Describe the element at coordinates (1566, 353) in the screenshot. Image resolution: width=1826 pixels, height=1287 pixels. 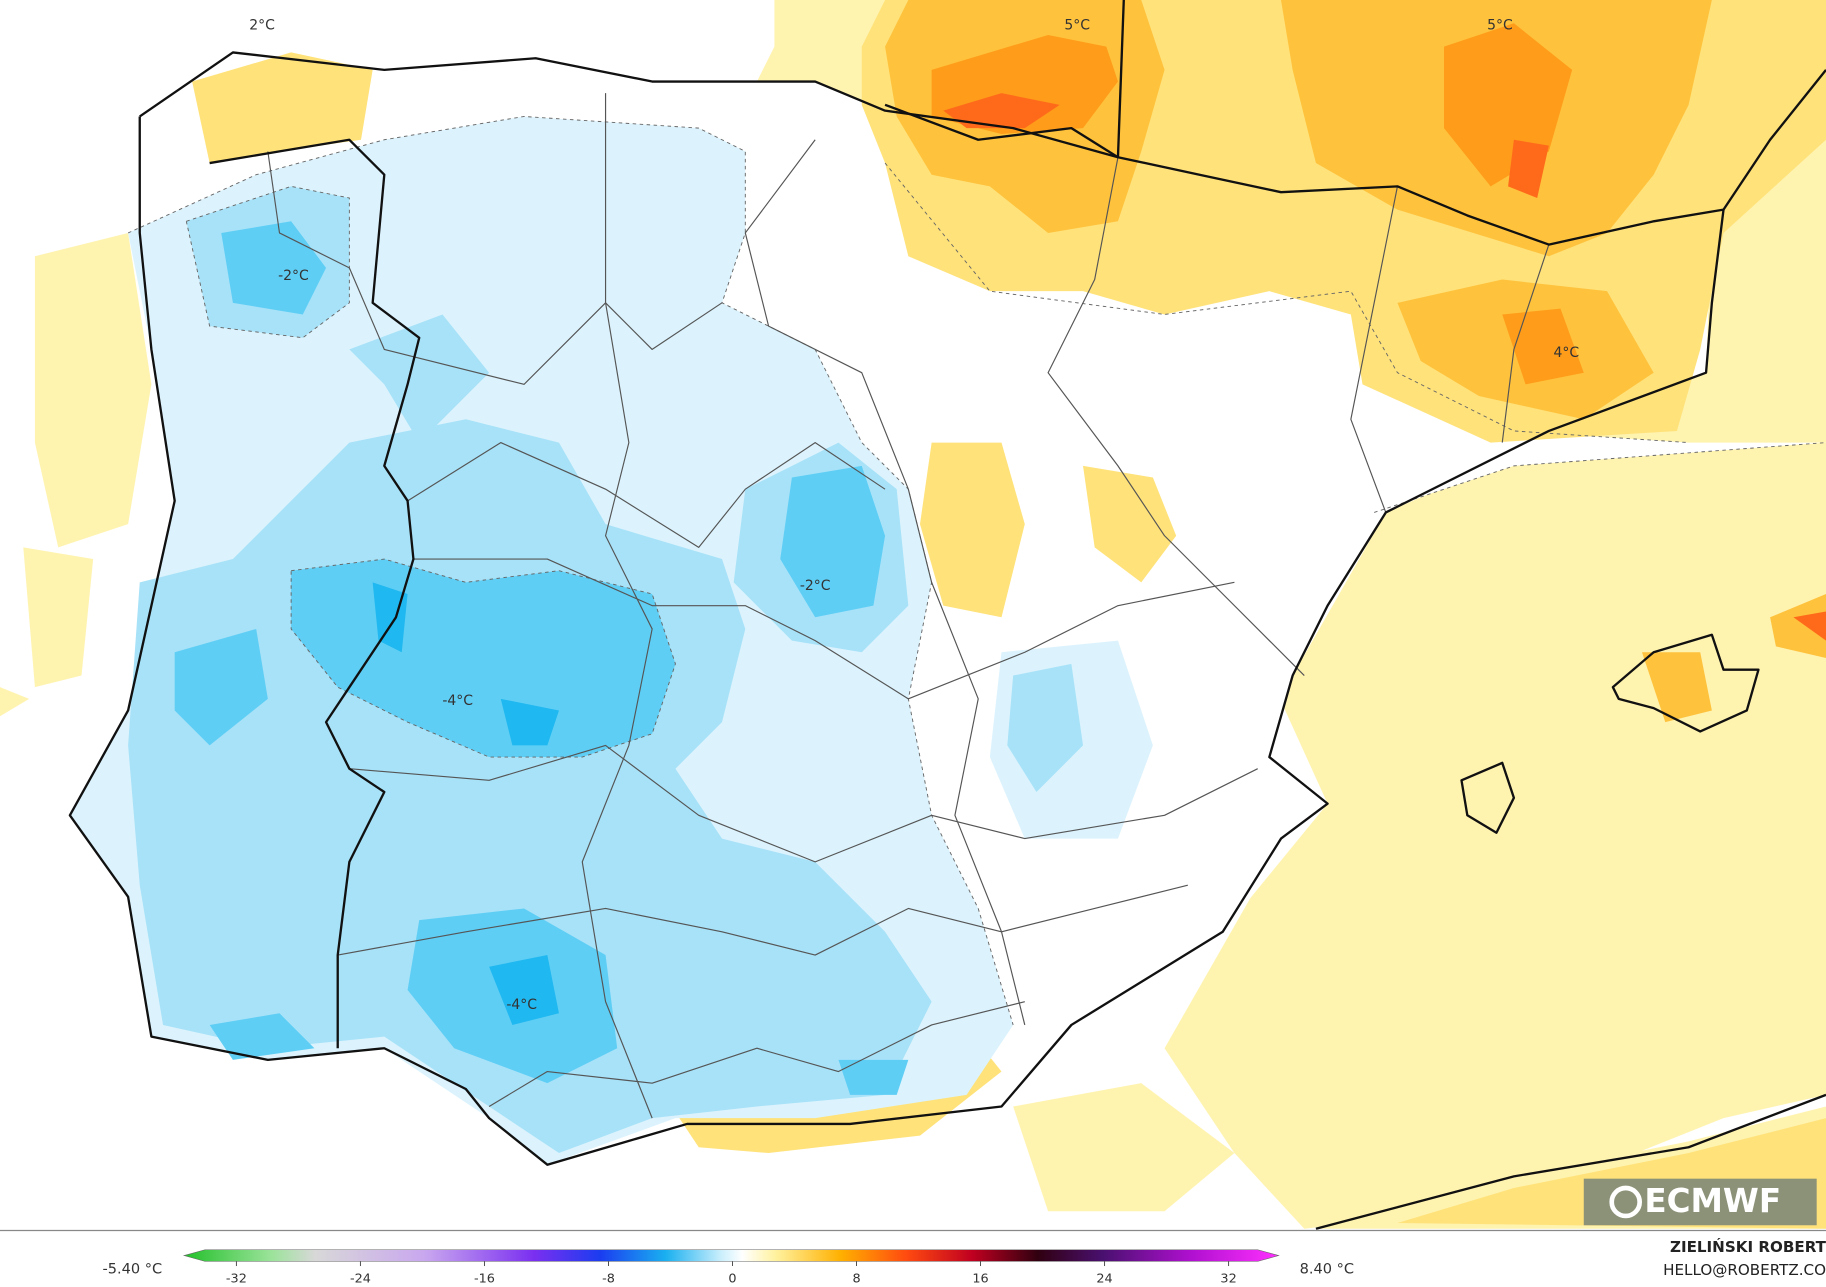
I see `contour-label: 4°C` at that location.